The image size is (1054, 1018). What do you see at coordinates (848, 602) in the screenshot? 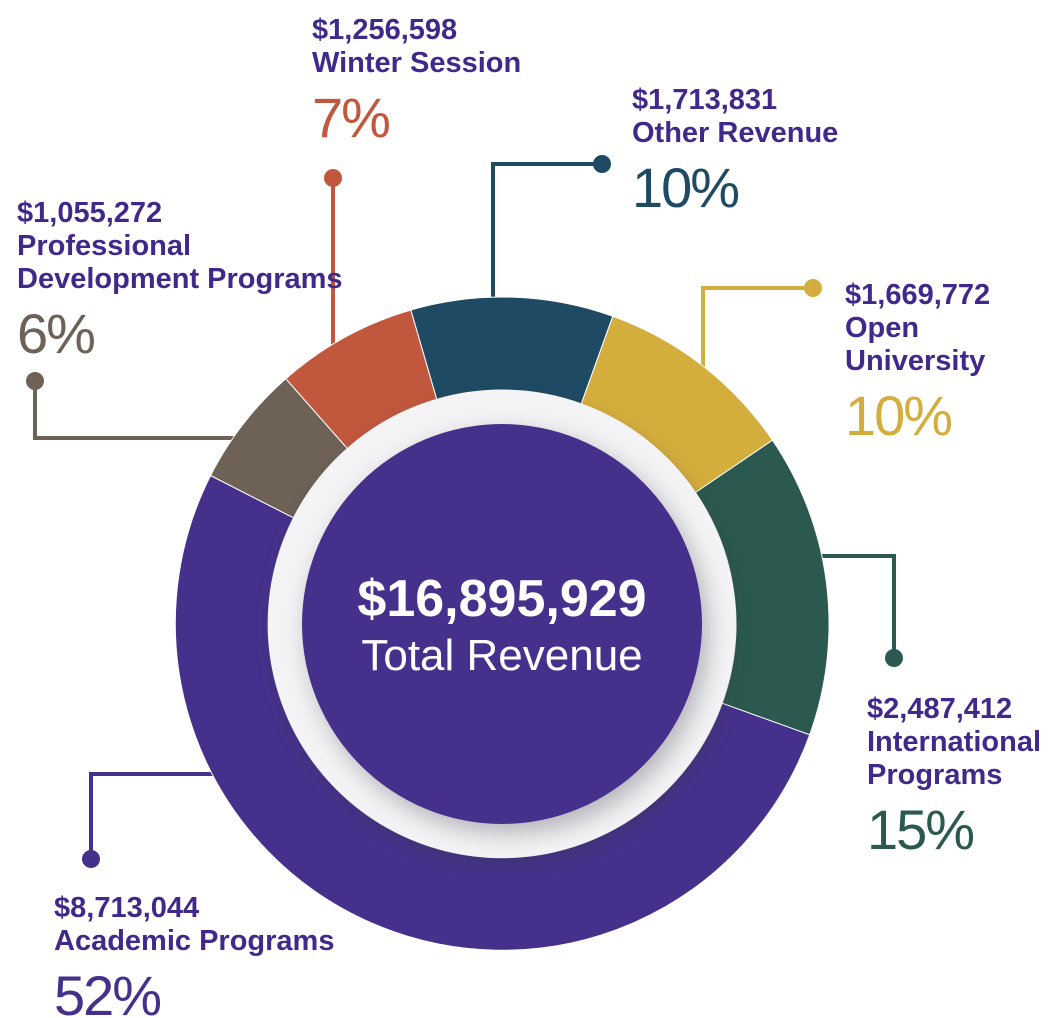
I see `leader-line-international-programs` at bounding box center [848, 602].